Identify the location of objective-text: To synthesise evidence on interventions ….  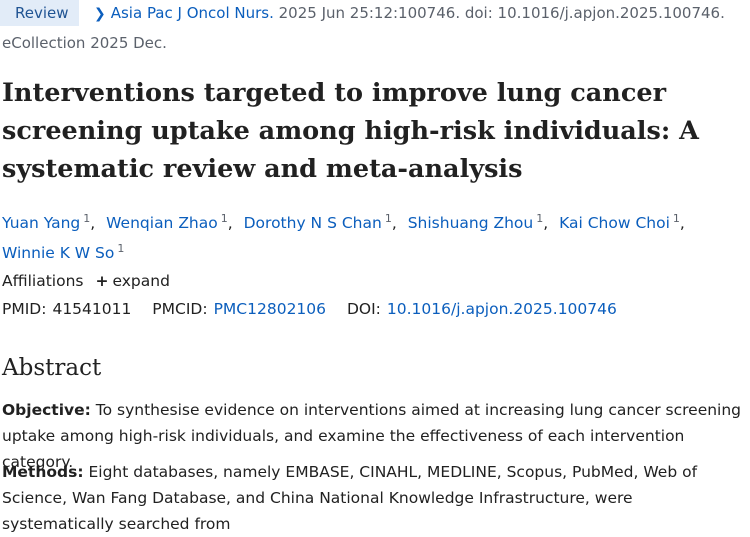
(372, 436).